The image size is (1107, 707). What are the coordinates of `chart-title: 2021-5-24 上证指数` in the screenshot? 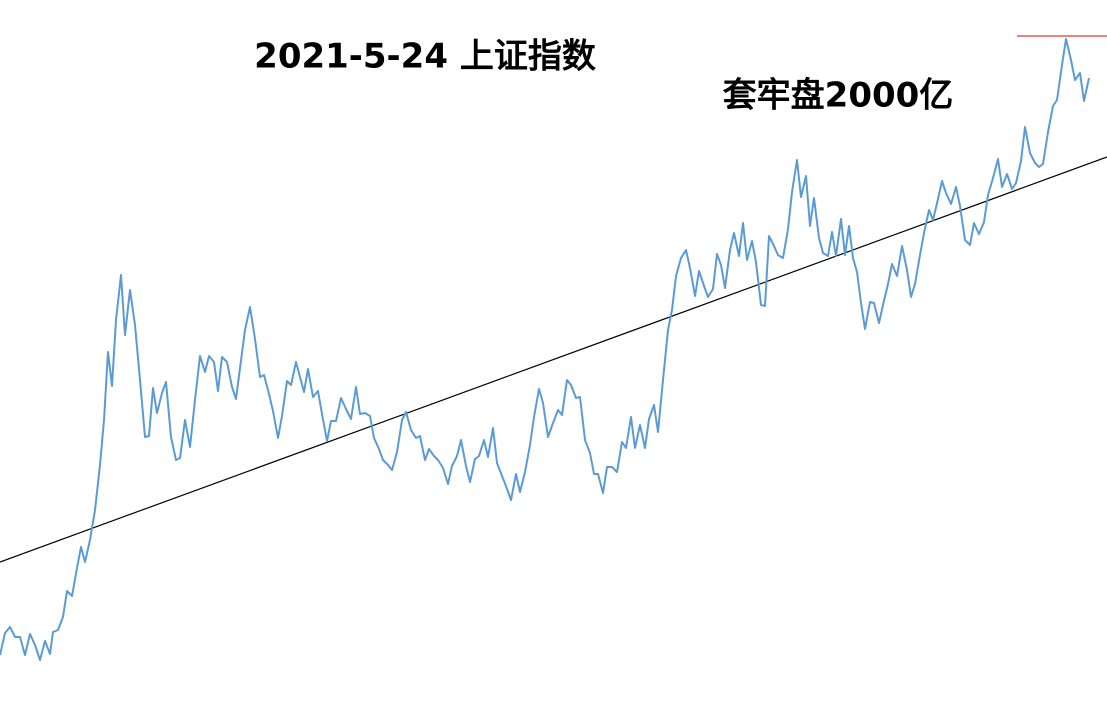 It's located at (425, 57).